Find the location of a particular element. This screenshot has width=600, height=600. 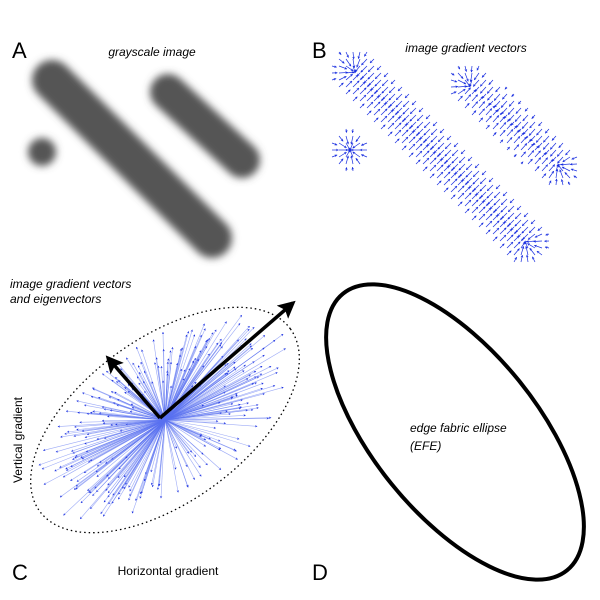

panel-label: C is located at coordinates (20, 572).